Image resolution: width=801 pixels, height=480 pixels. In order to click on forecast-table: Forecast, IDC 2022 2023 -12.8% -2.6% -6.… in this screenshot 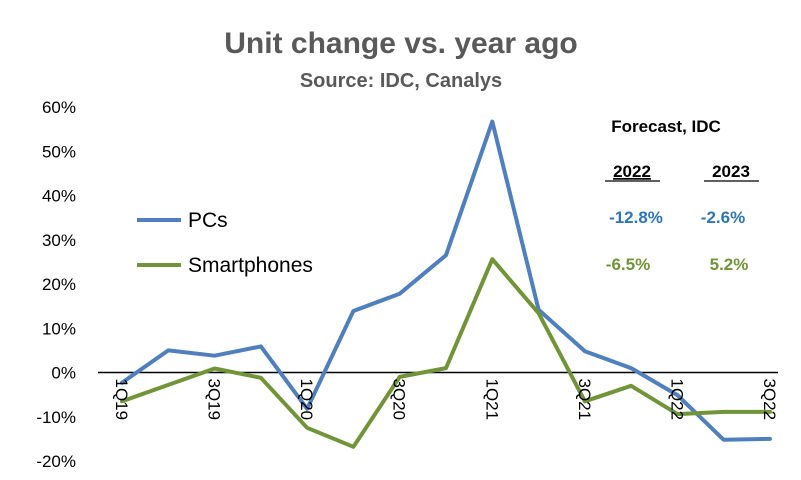, I will do `click(682, 195)`.